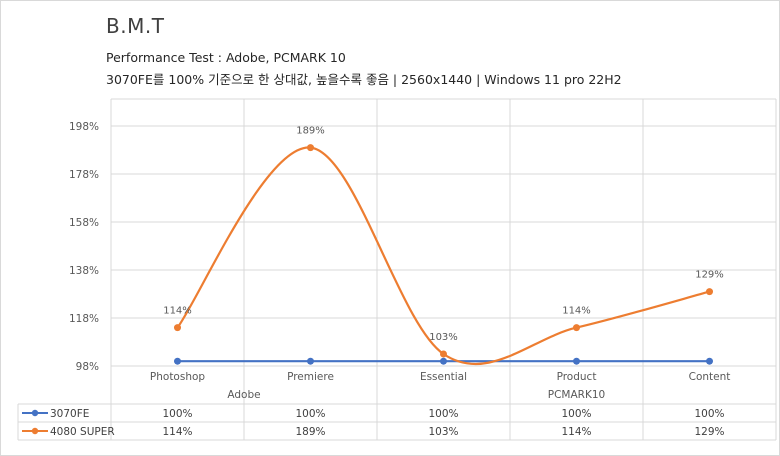 The image size is (780, 456). What do you see at coordinates (82, 432) in the screenshot?
I see `legend-label-4080-super: 4080 SUPER` at bounding box center [82, 432].